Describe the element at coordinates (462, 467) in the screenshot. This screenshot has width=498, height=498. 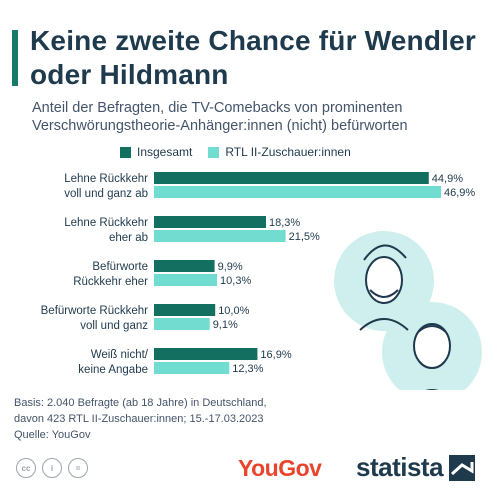
I see `statista-mark-icon` at that location.